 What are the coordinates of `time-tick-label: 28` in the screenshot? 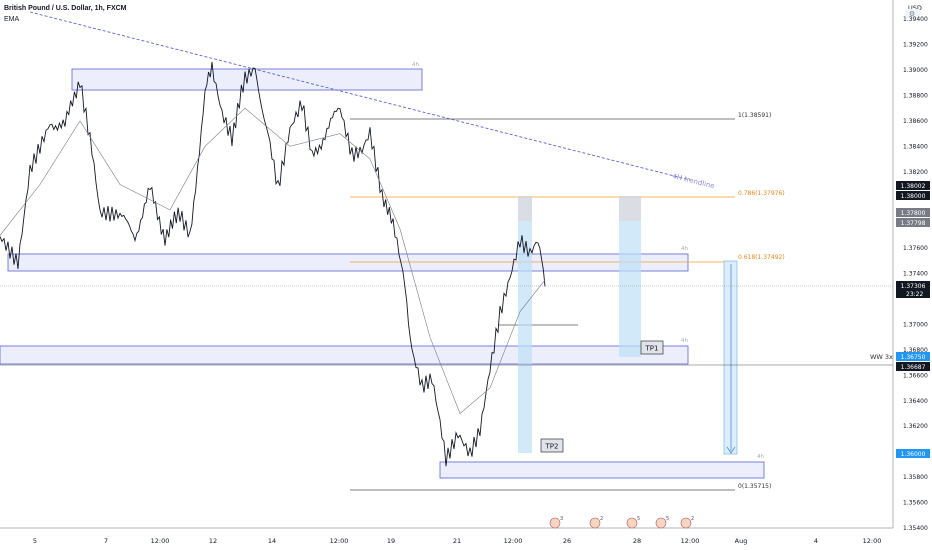 It's located at (637, 541).